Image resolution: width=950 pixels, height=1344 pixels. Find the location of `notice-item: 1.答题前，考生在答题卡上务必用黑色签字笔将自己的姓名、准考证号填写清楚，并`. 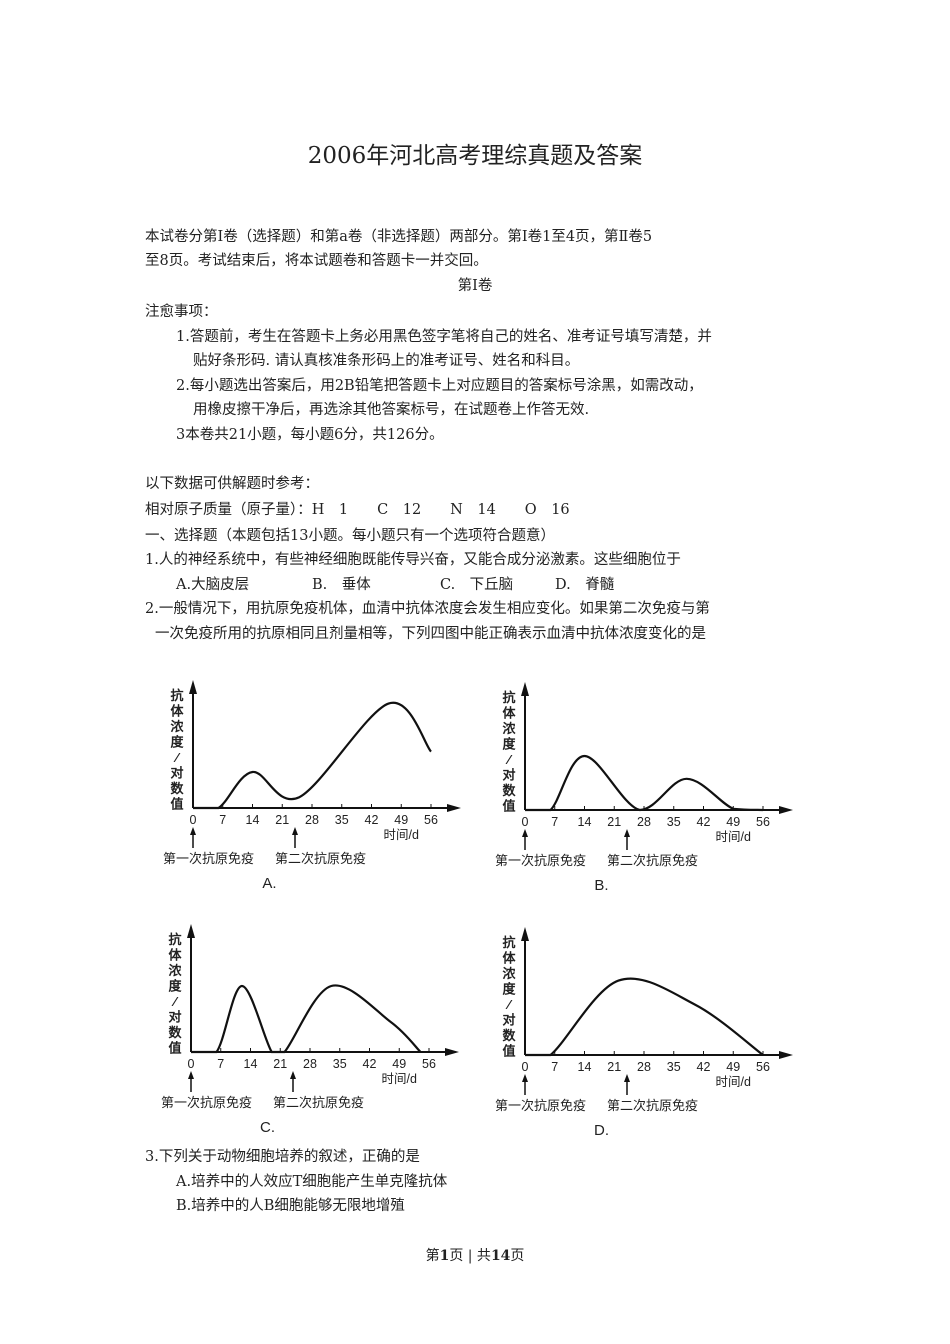

notice-item: 1.答题前，考生在答题卡上务必用黑色签字笔将自己的姓名、准考证号填写清楚，并 is located at coordinates (444, 337).